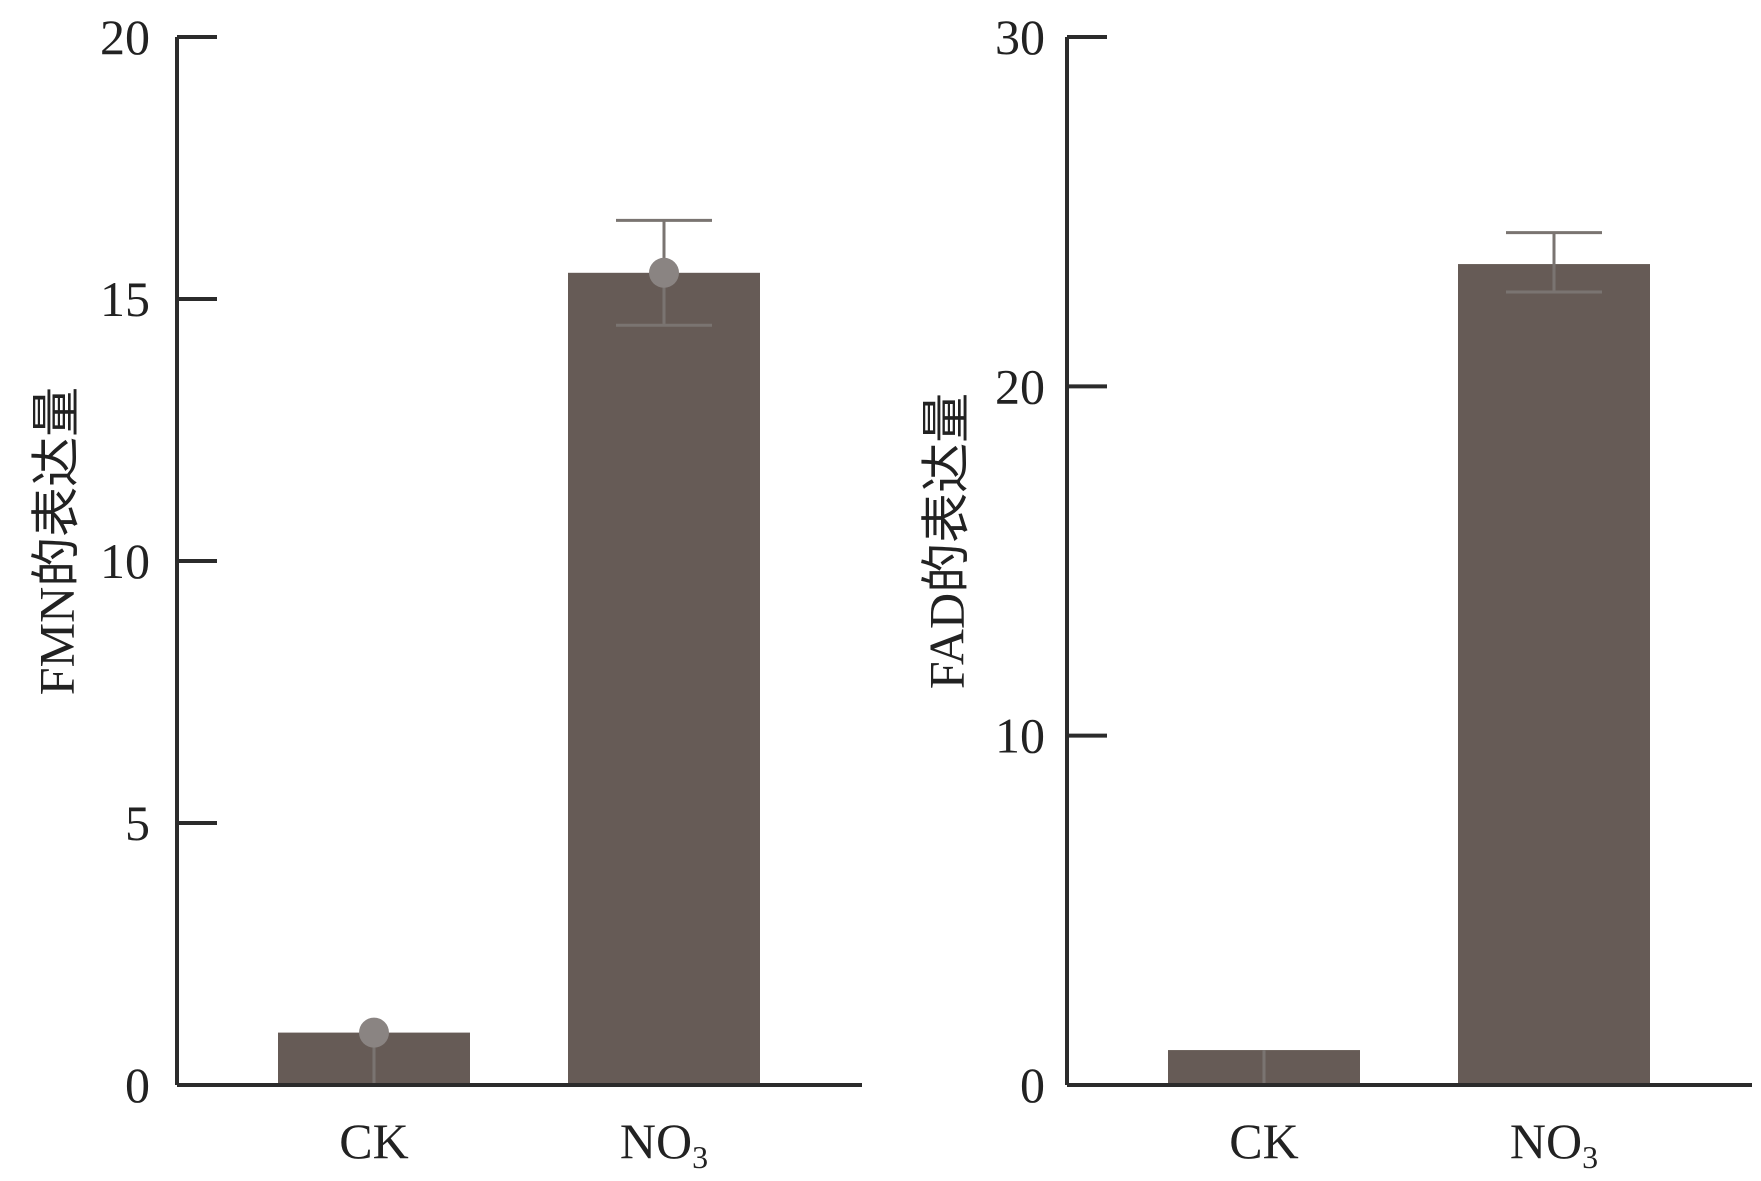 The width and height of the screenshot is (1761, 1181). What do you see at coordinates (374, 1032) in the screenshot?
I see `data-point-ck` at bounding box center [374, 1032].